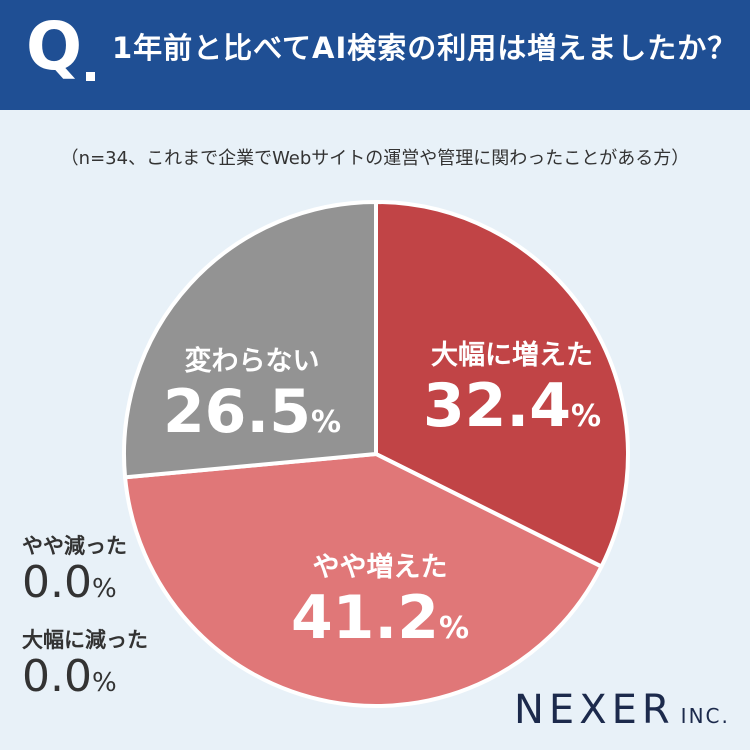 This screenshot has height=750, width=750. Describe the element at coordinates (512, 406) in the screenshot. I see `slice-value-large-increase: 32.4%` at that location.